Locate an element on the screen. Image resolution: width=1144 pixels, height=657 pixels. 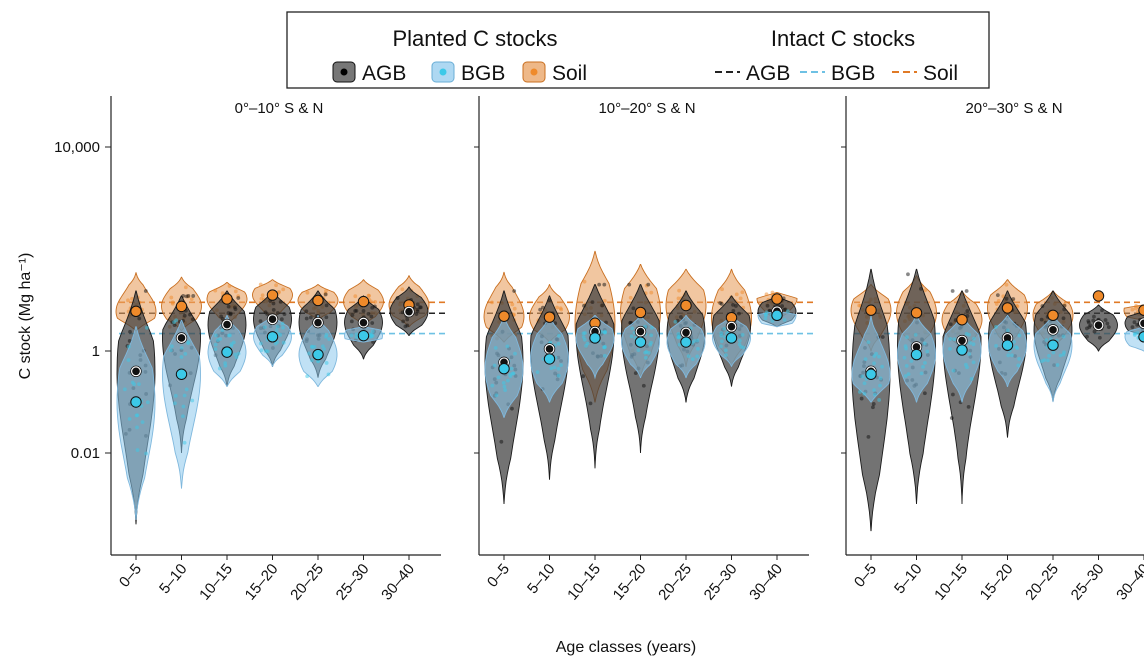
legend-planted-soil: Soil is located at coordinates (554, 73).